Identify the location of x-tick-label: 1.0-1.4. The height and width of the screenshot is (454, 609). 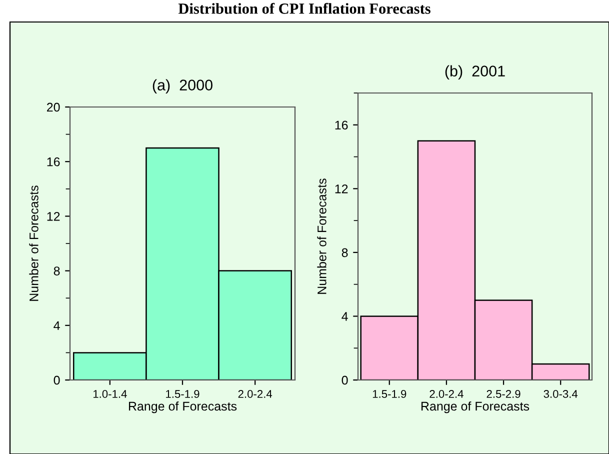
(110, 394).